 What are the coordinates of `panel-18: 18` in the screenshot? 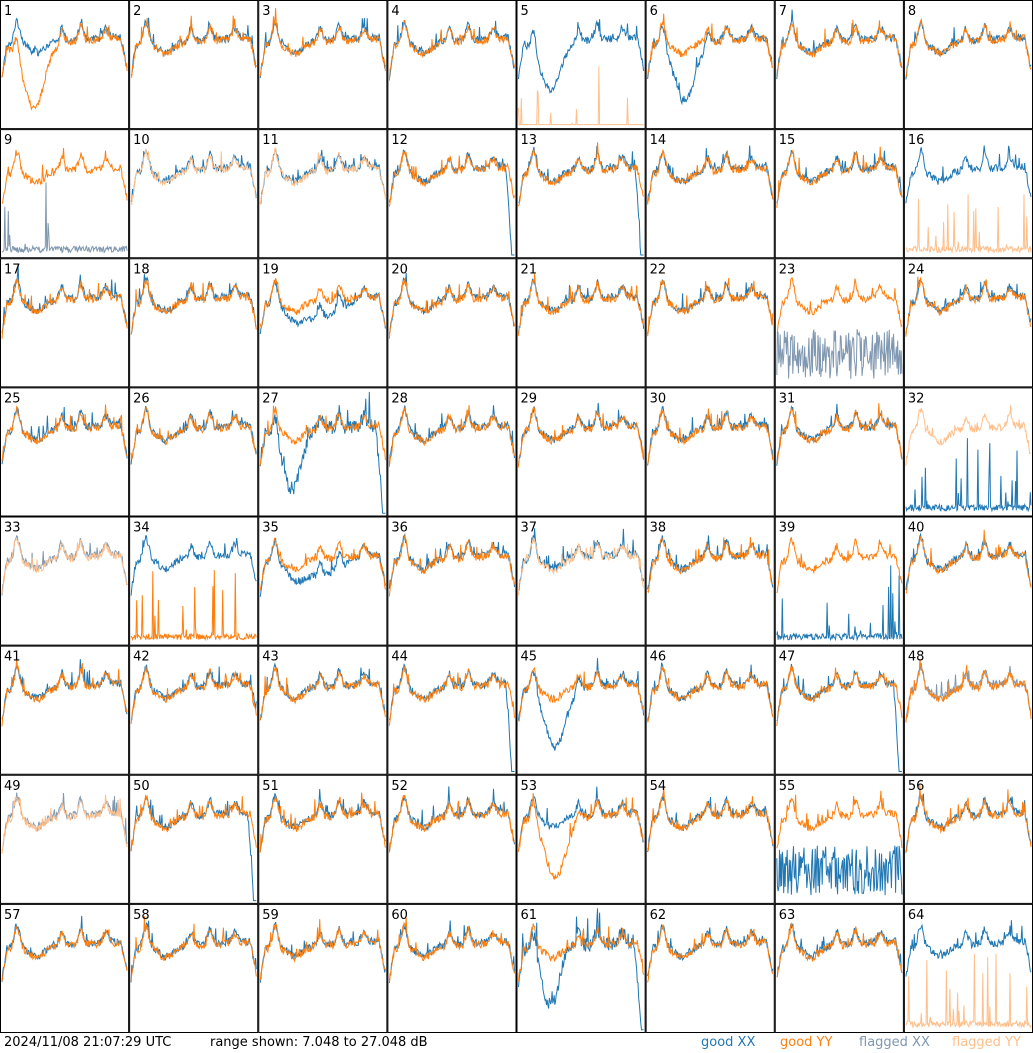 It's located at (194, 323).